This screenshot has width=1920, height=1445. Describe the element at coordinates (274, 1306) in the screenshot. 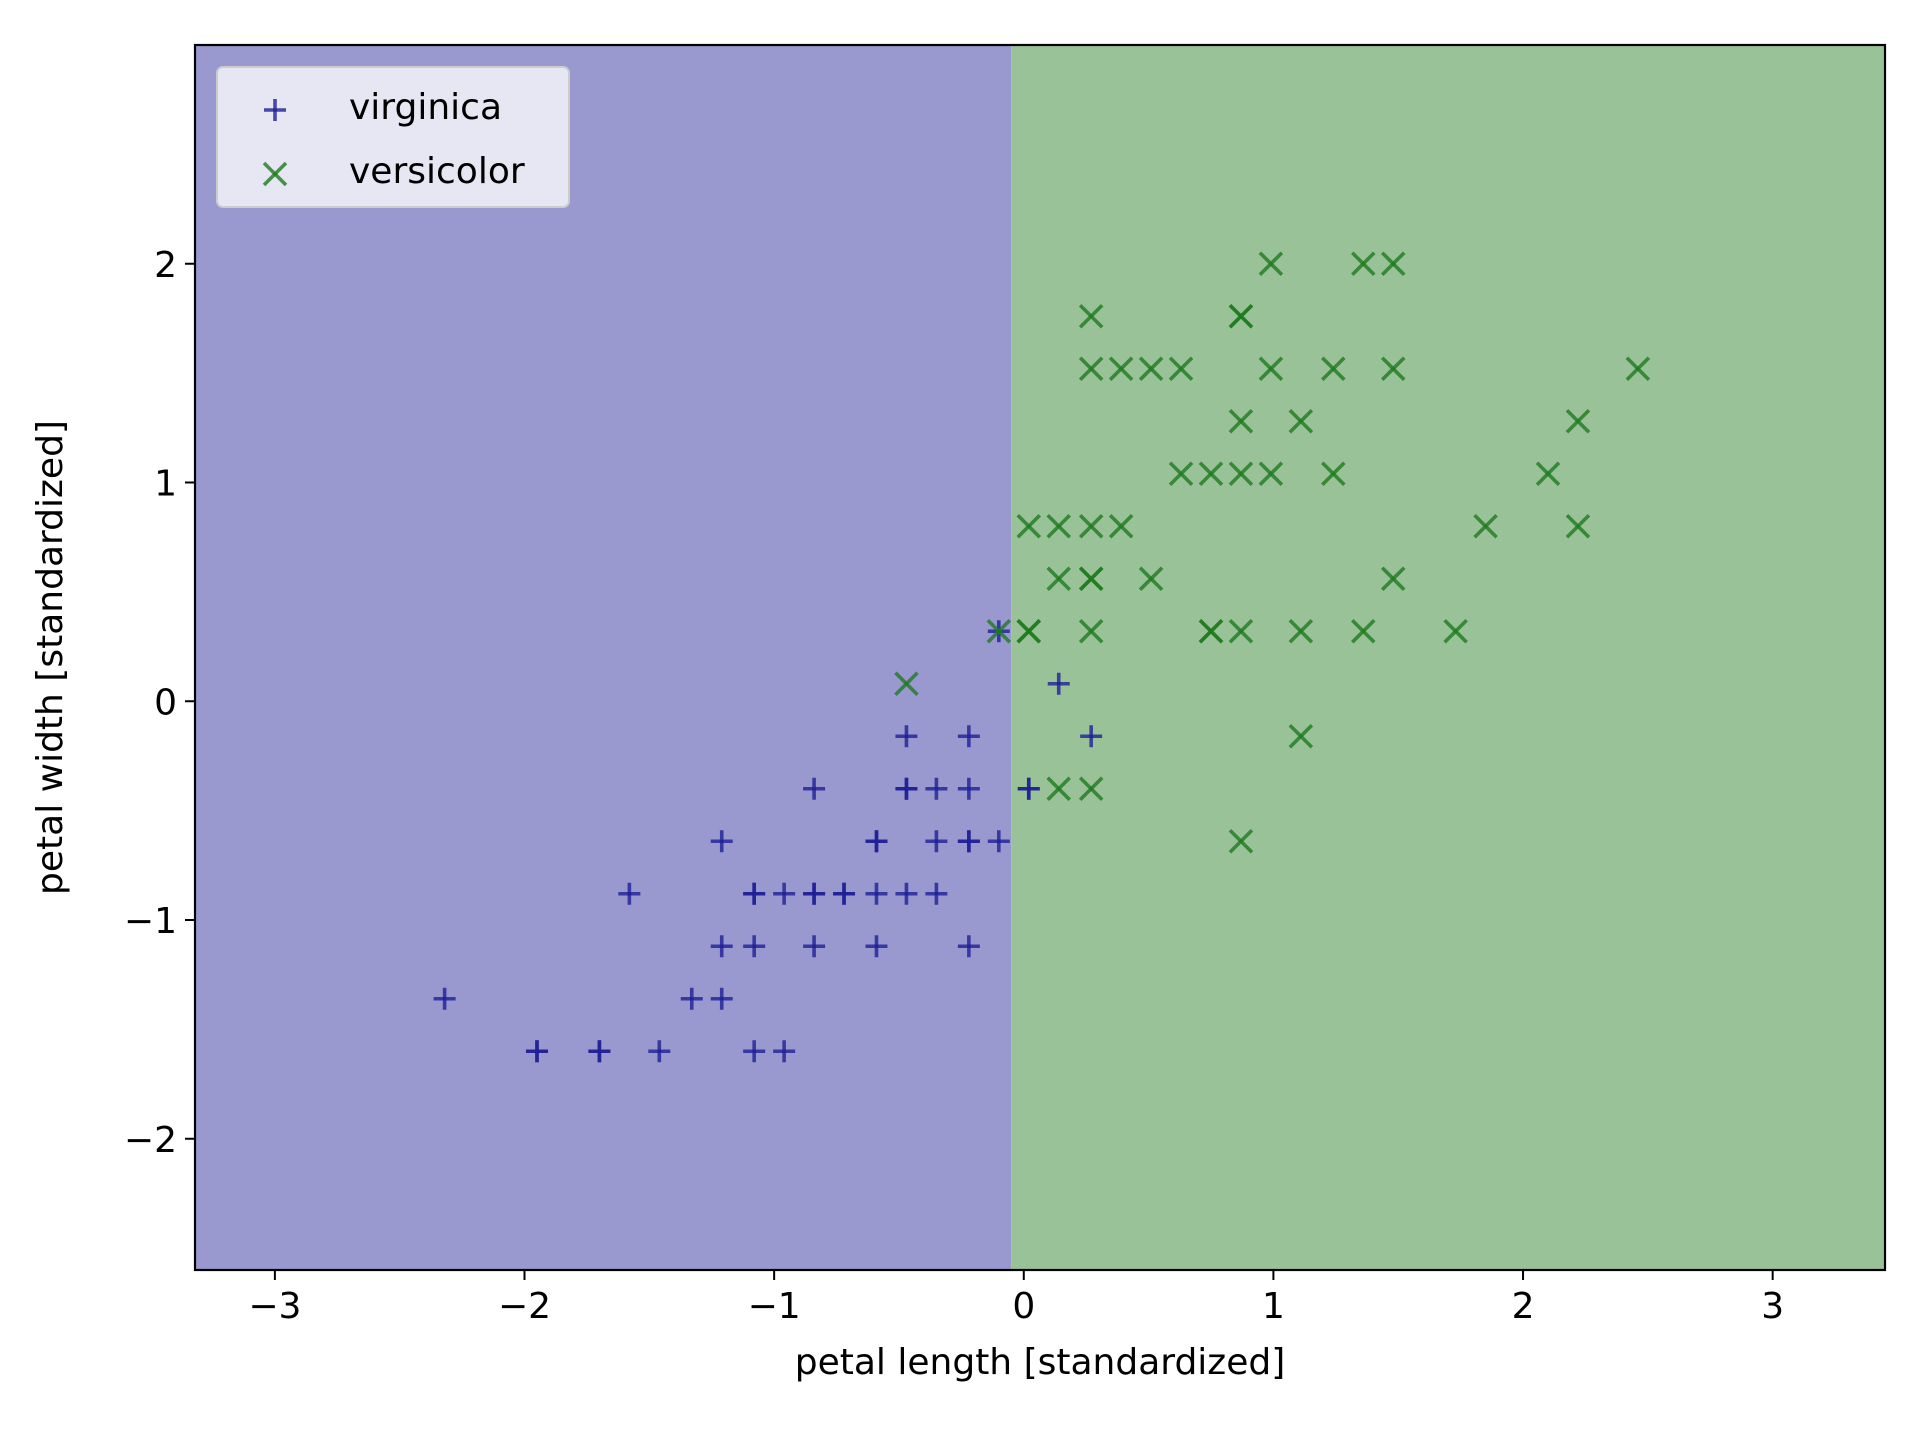

I see `x-tick-label: −3` at that location.